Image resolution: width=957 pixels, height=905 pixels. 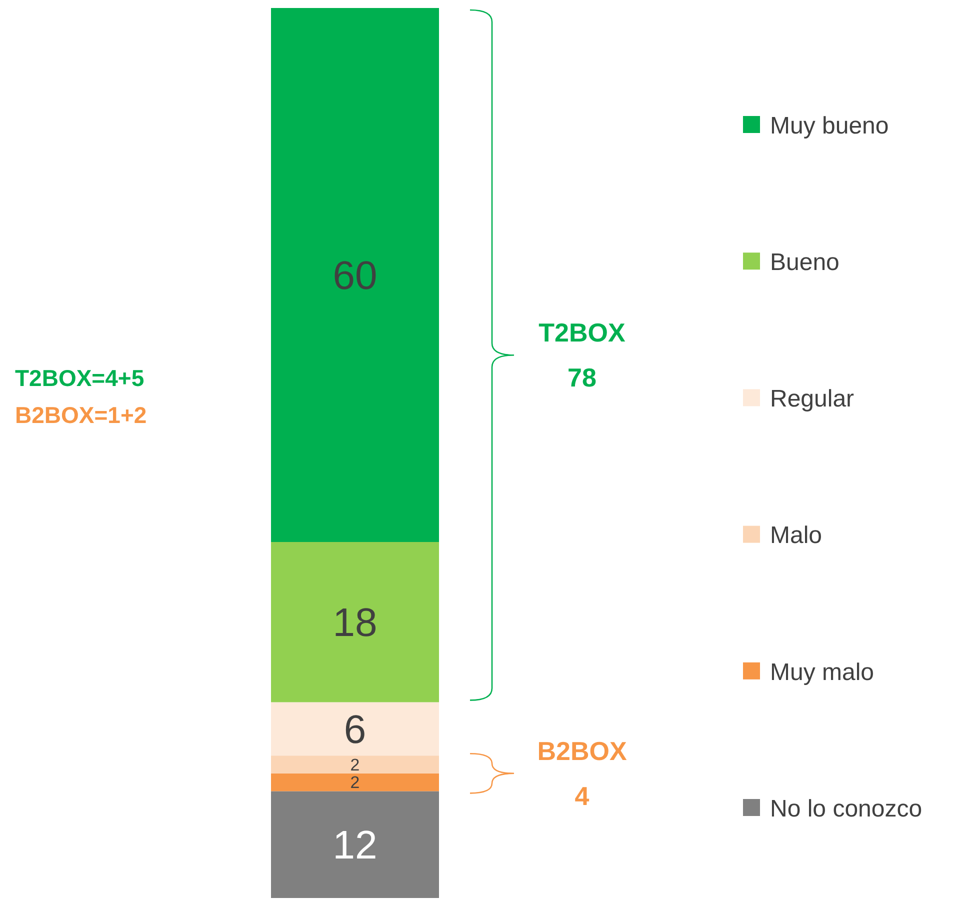 I want to click on legend-label: Muy malo, so click(x=822, y=672).